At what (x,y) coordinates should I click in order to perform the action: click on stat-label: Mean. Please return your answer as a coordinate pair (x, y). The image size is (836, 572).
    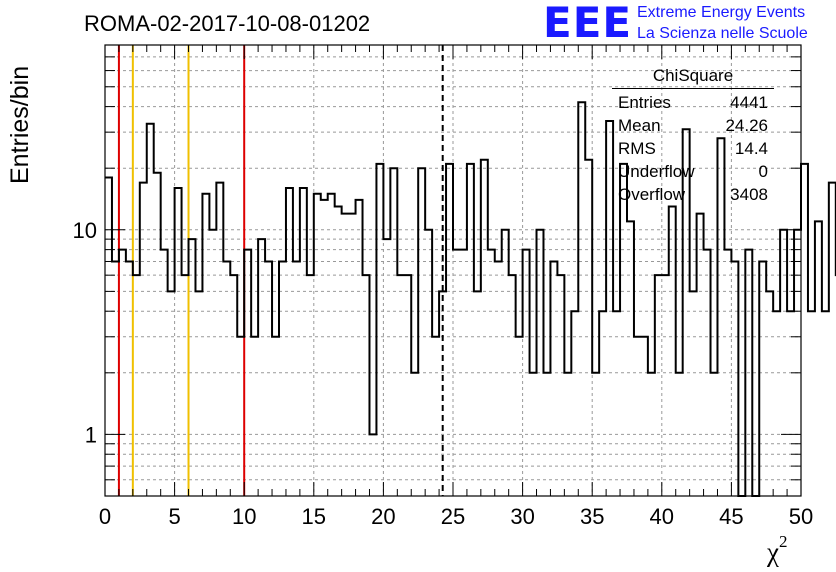
    Looking at the image, I should click on (639, 125).